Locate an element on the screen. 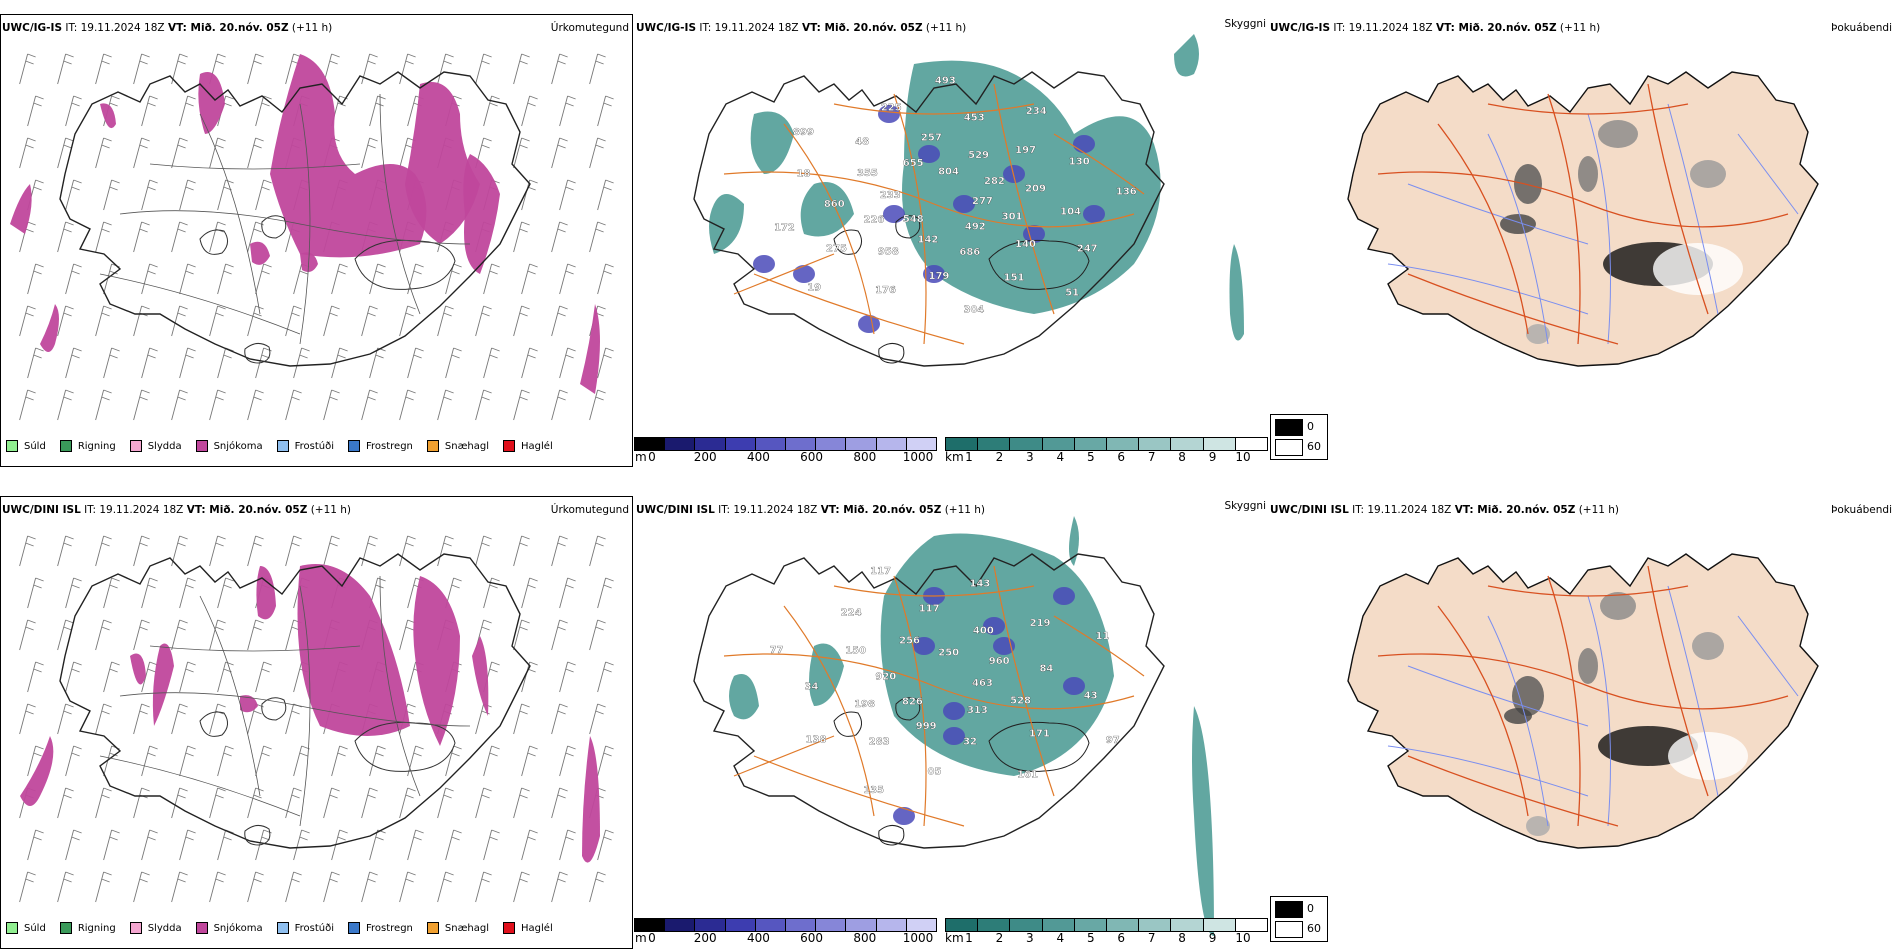 This screenshot has height=950, width=1900. vis-value-label: 226 is located at coordinates (874, 219).